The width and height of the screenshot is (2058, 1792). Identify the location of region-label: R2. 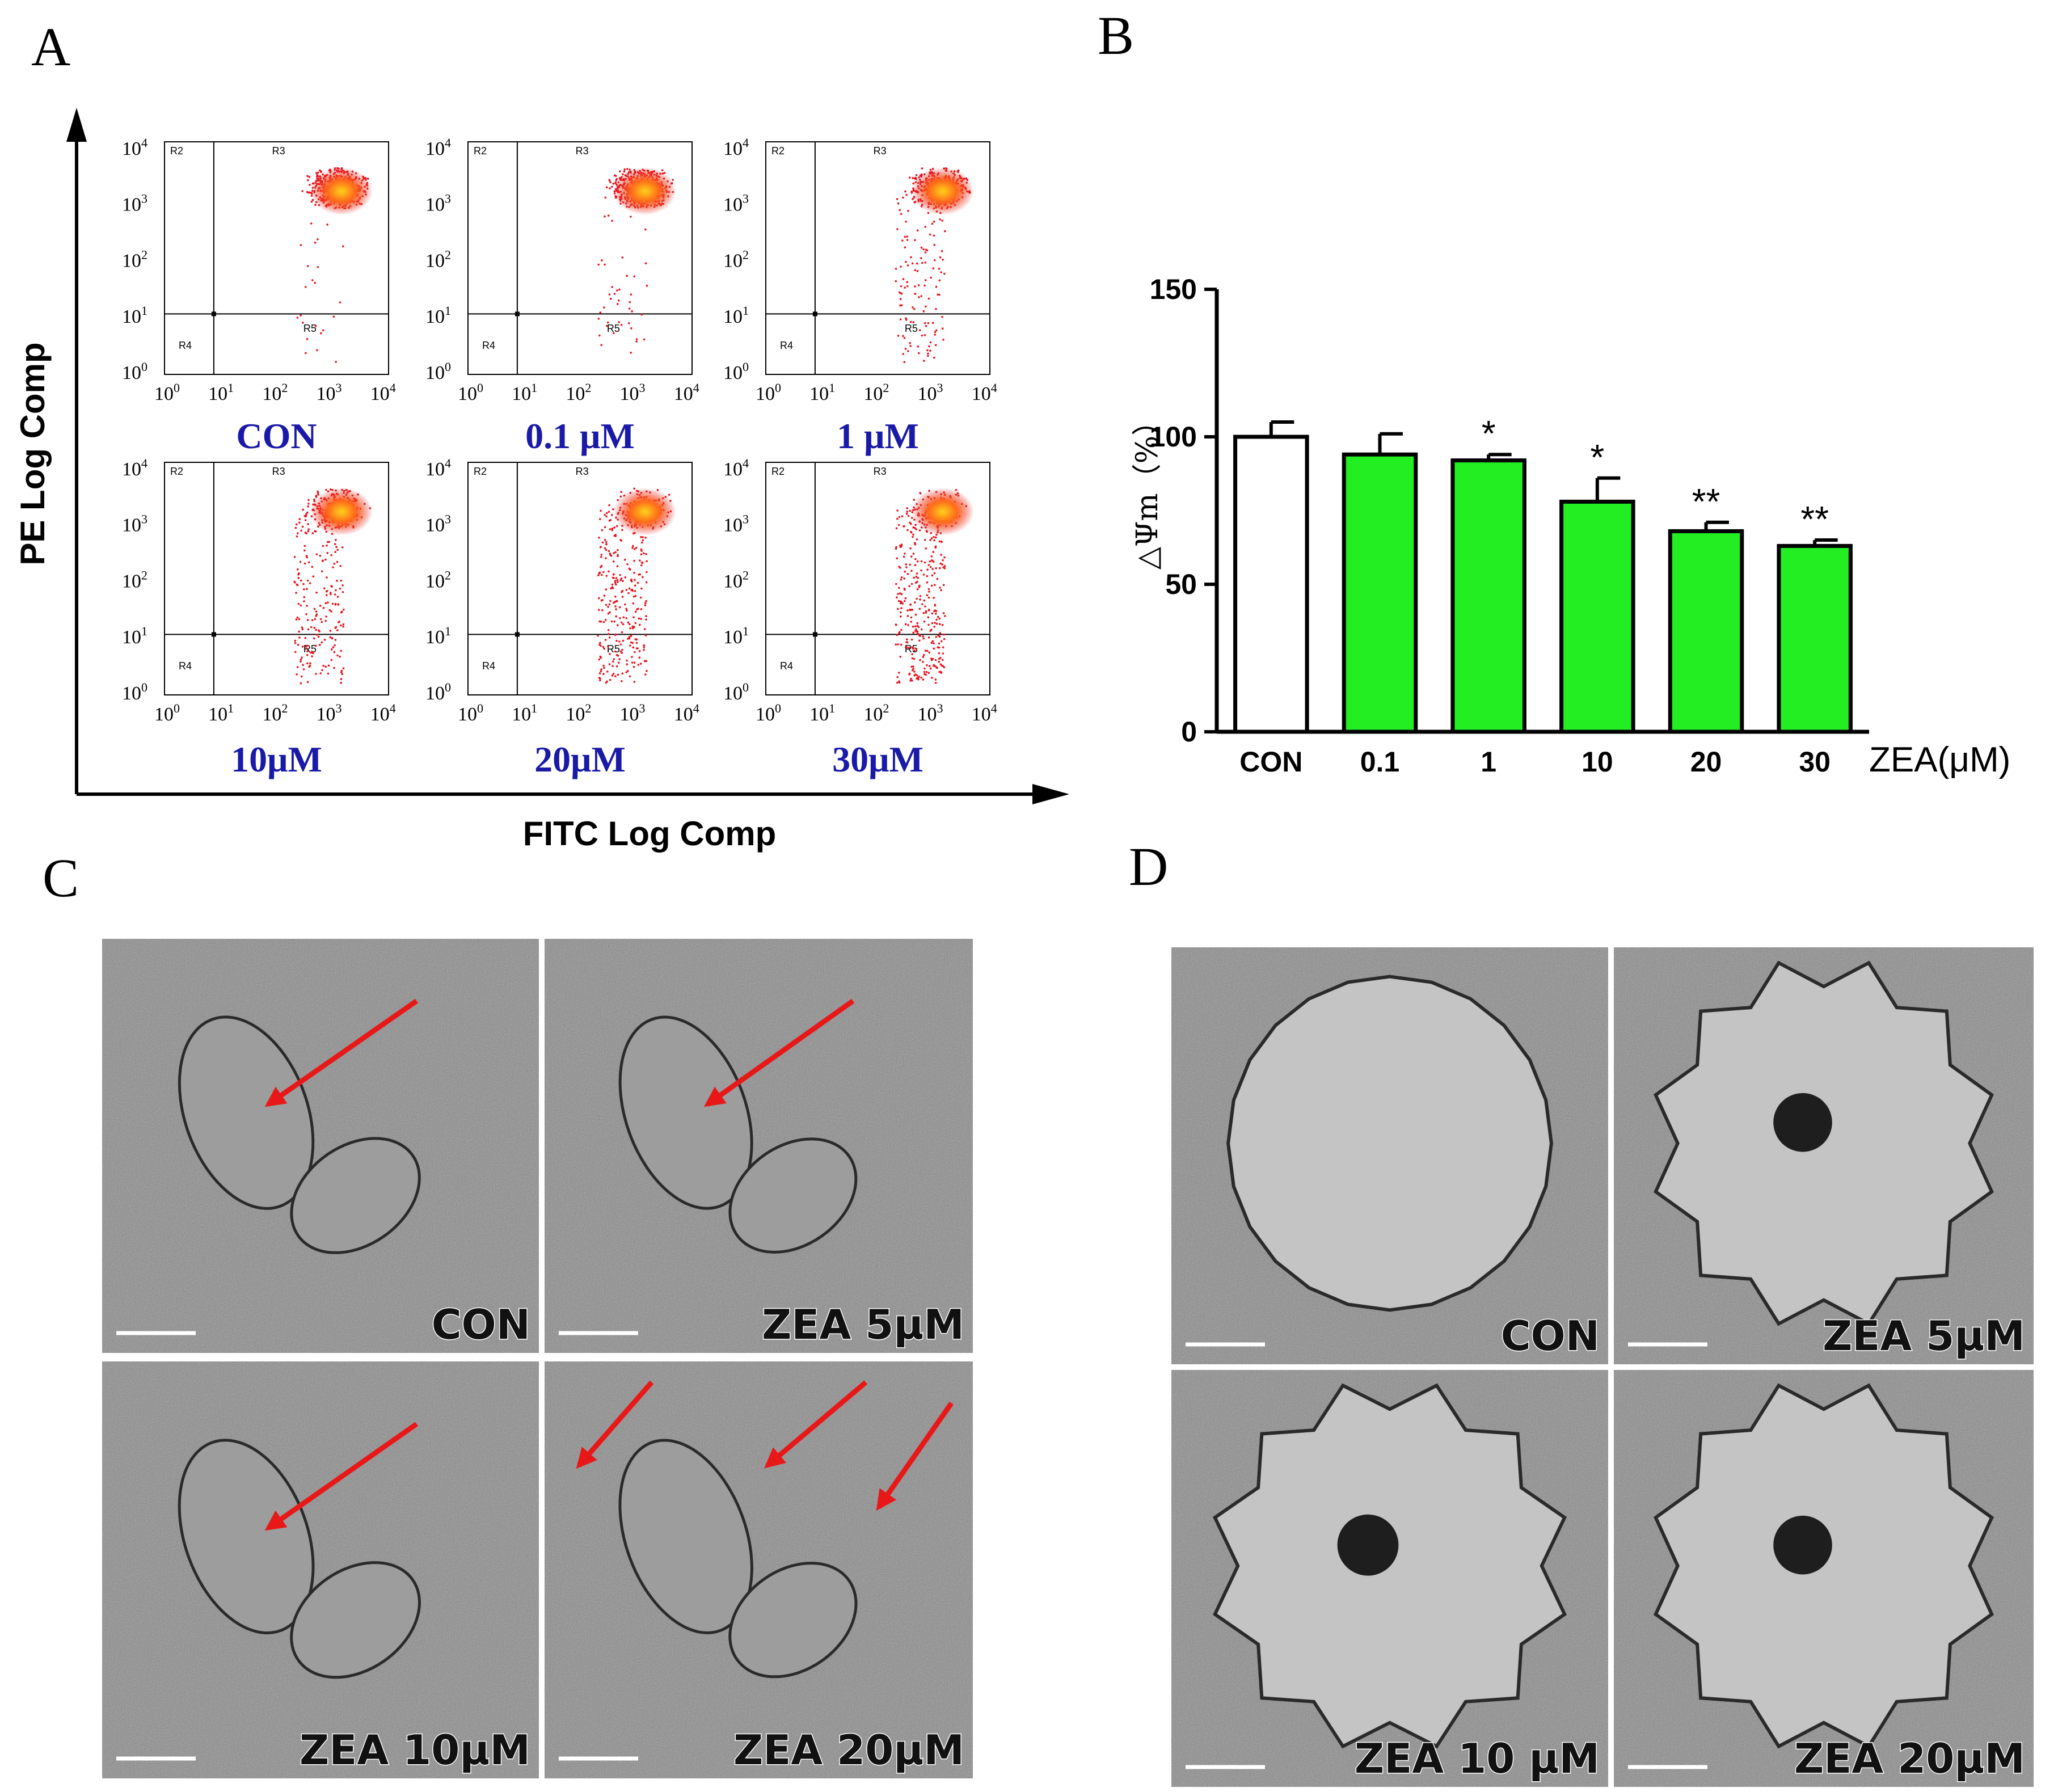
(176, 471).